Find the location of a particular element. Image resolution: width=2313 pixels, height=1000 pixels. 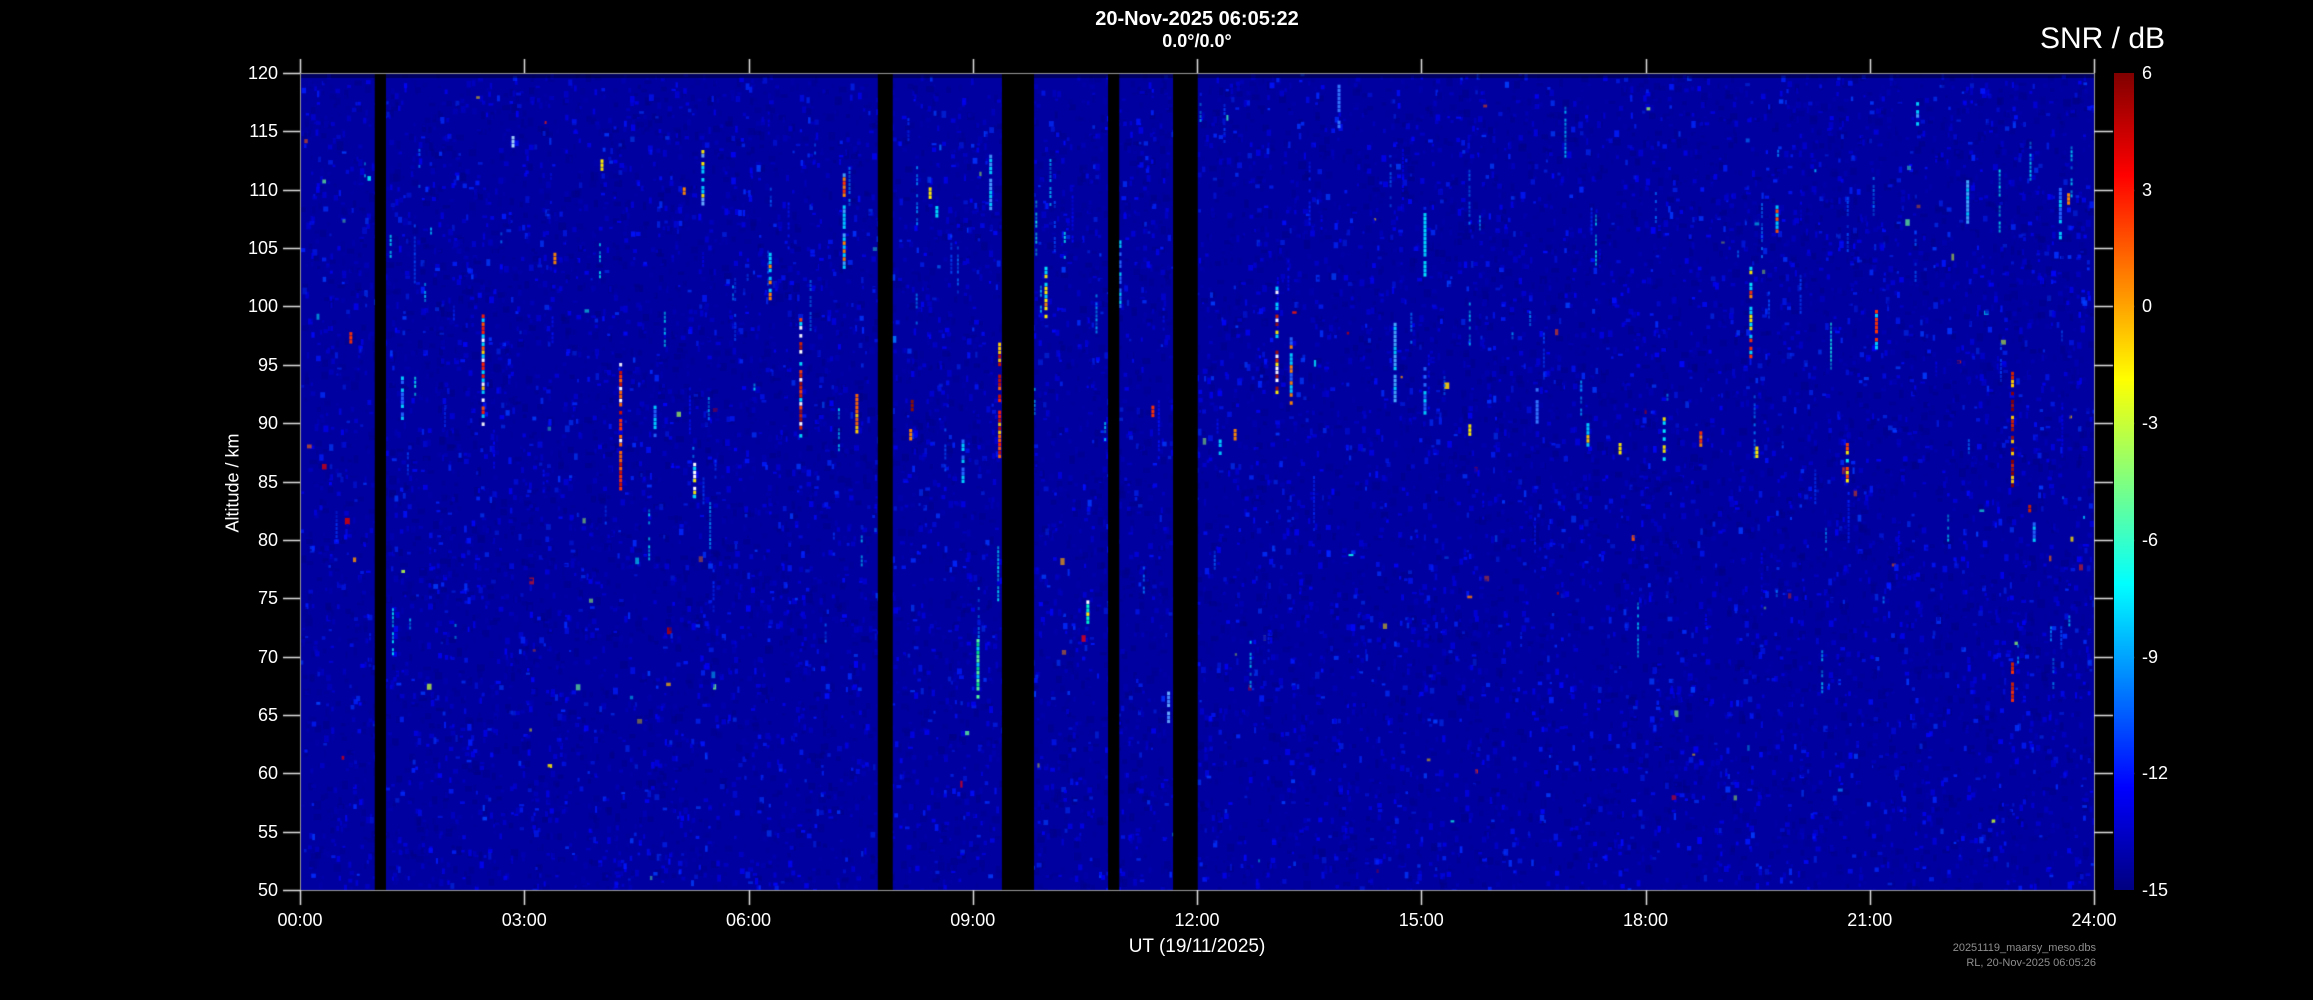

y-tick-label: 80 is located at coordinates (267, 539).